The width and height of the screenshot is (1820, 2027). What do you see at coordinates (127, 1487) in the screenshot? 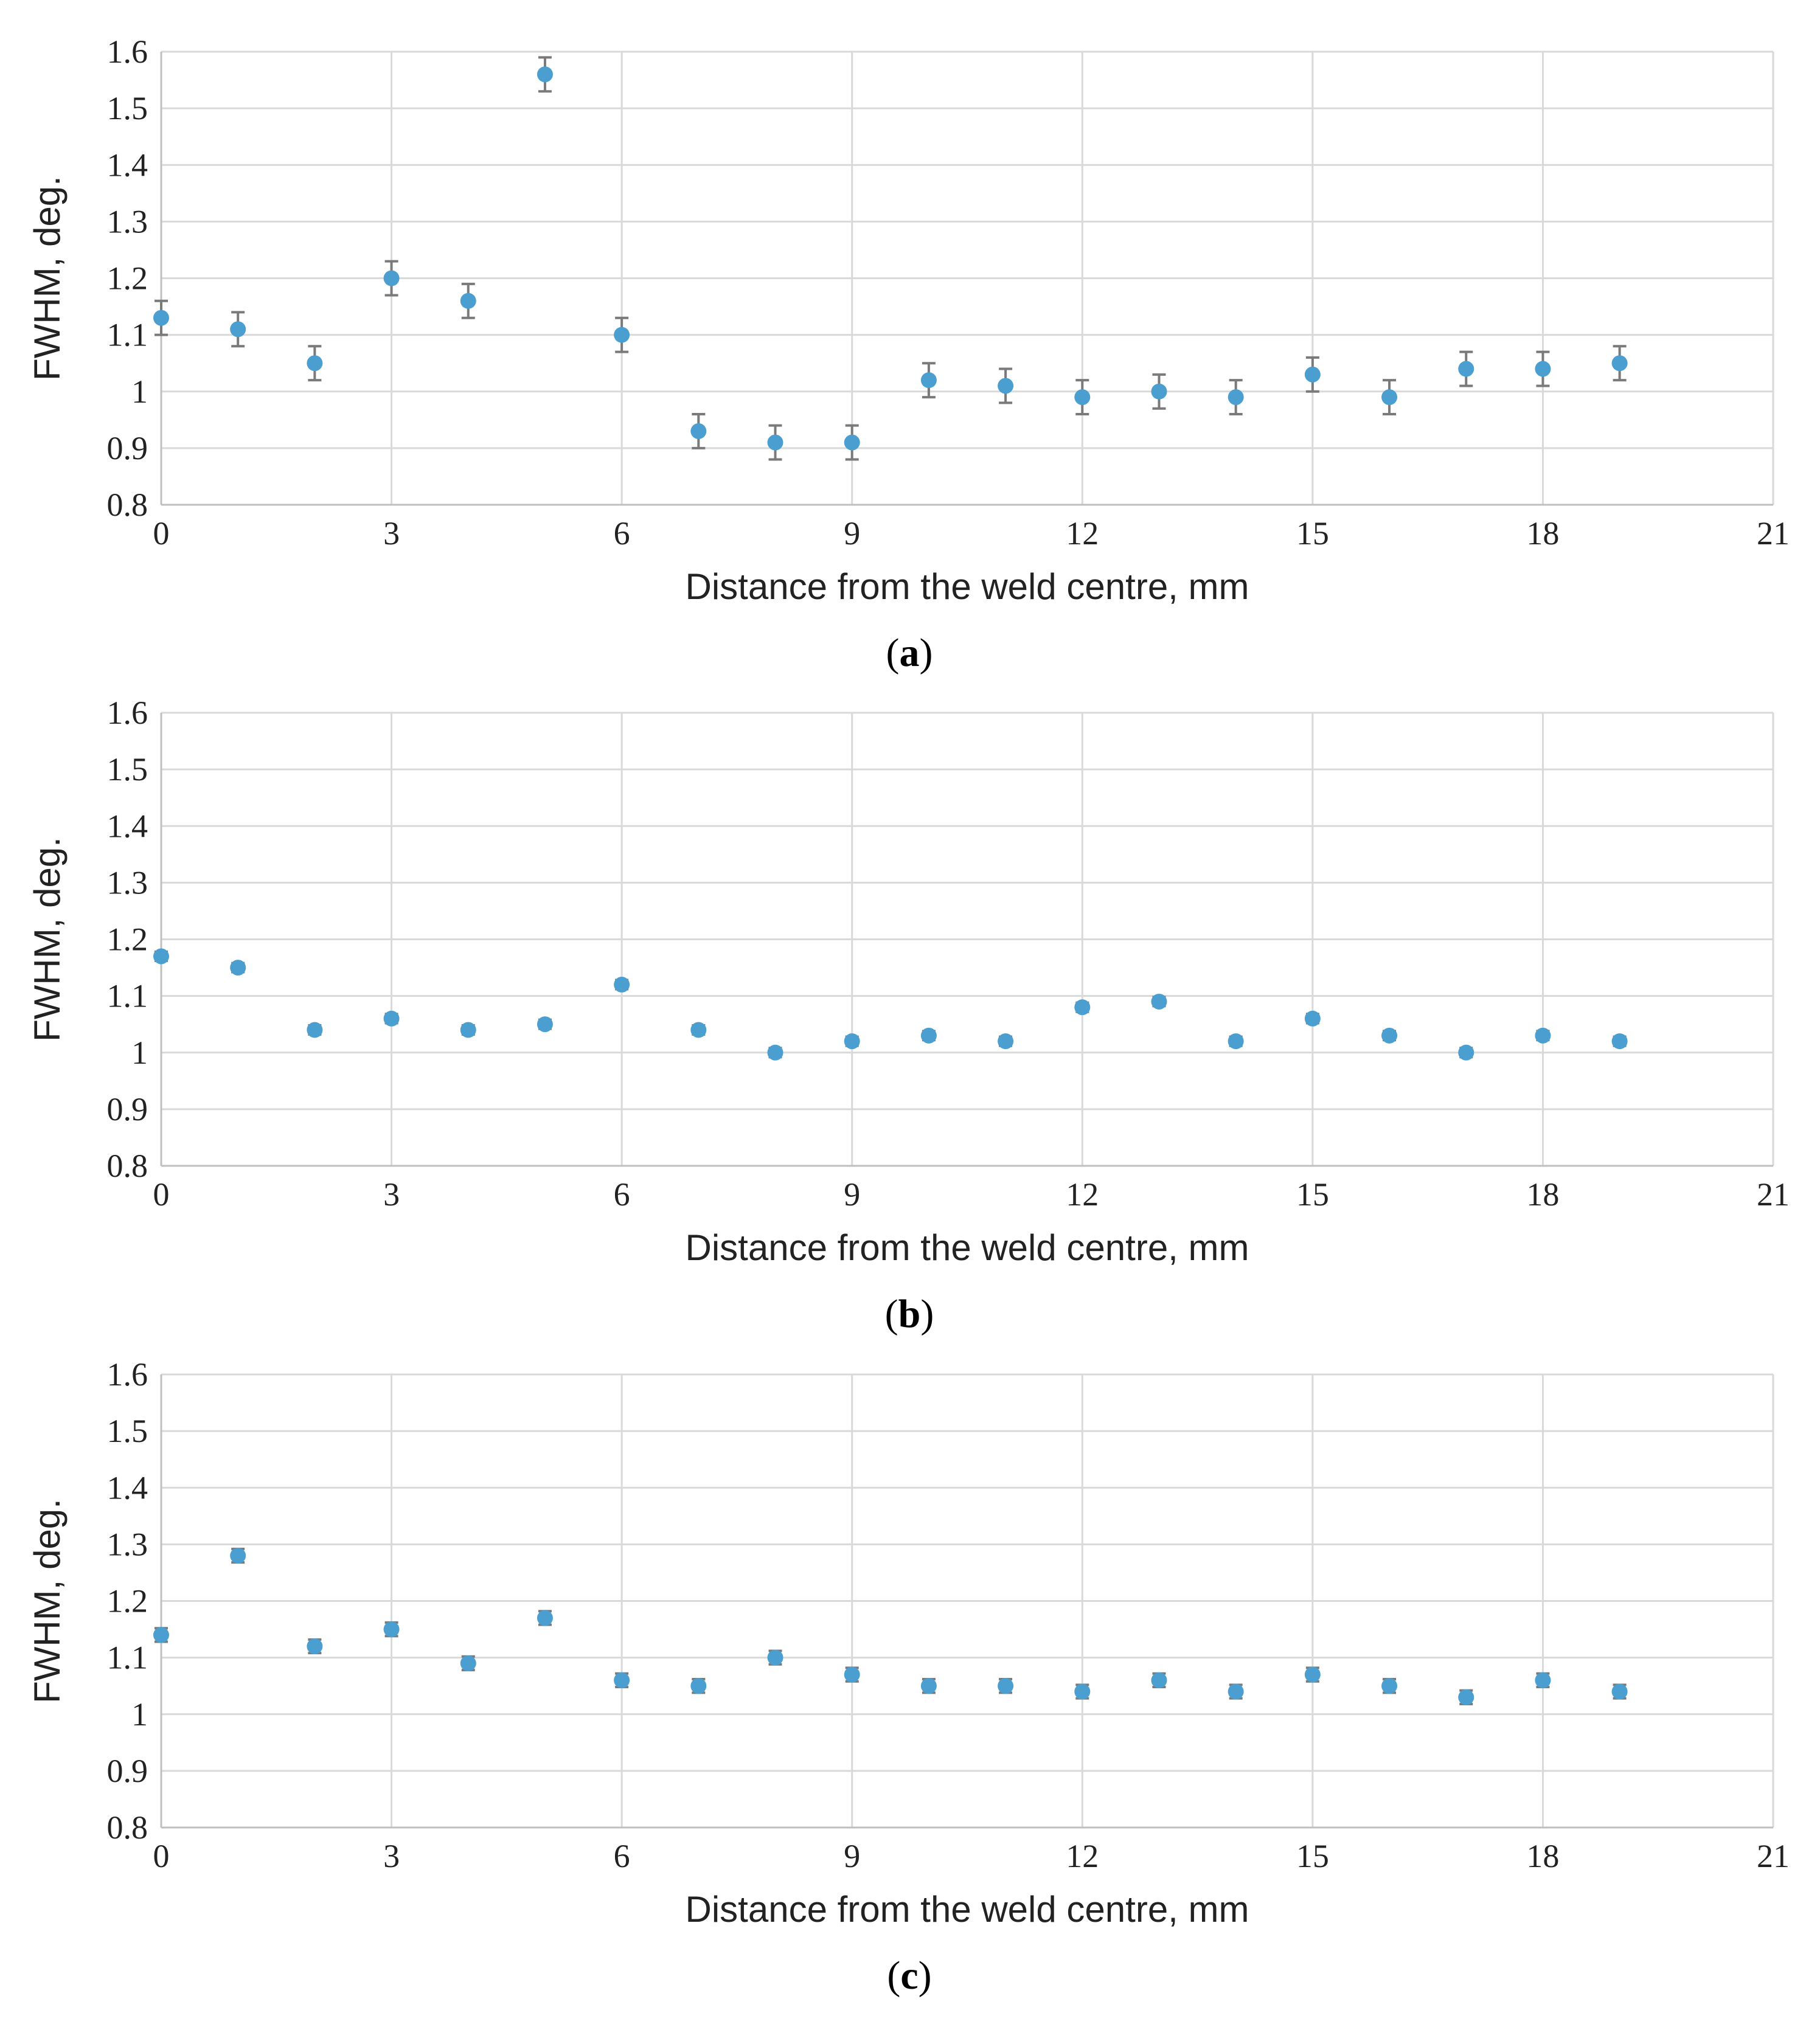
I see `y-tick-label: 1.4` at bounding box center [127, 1487].